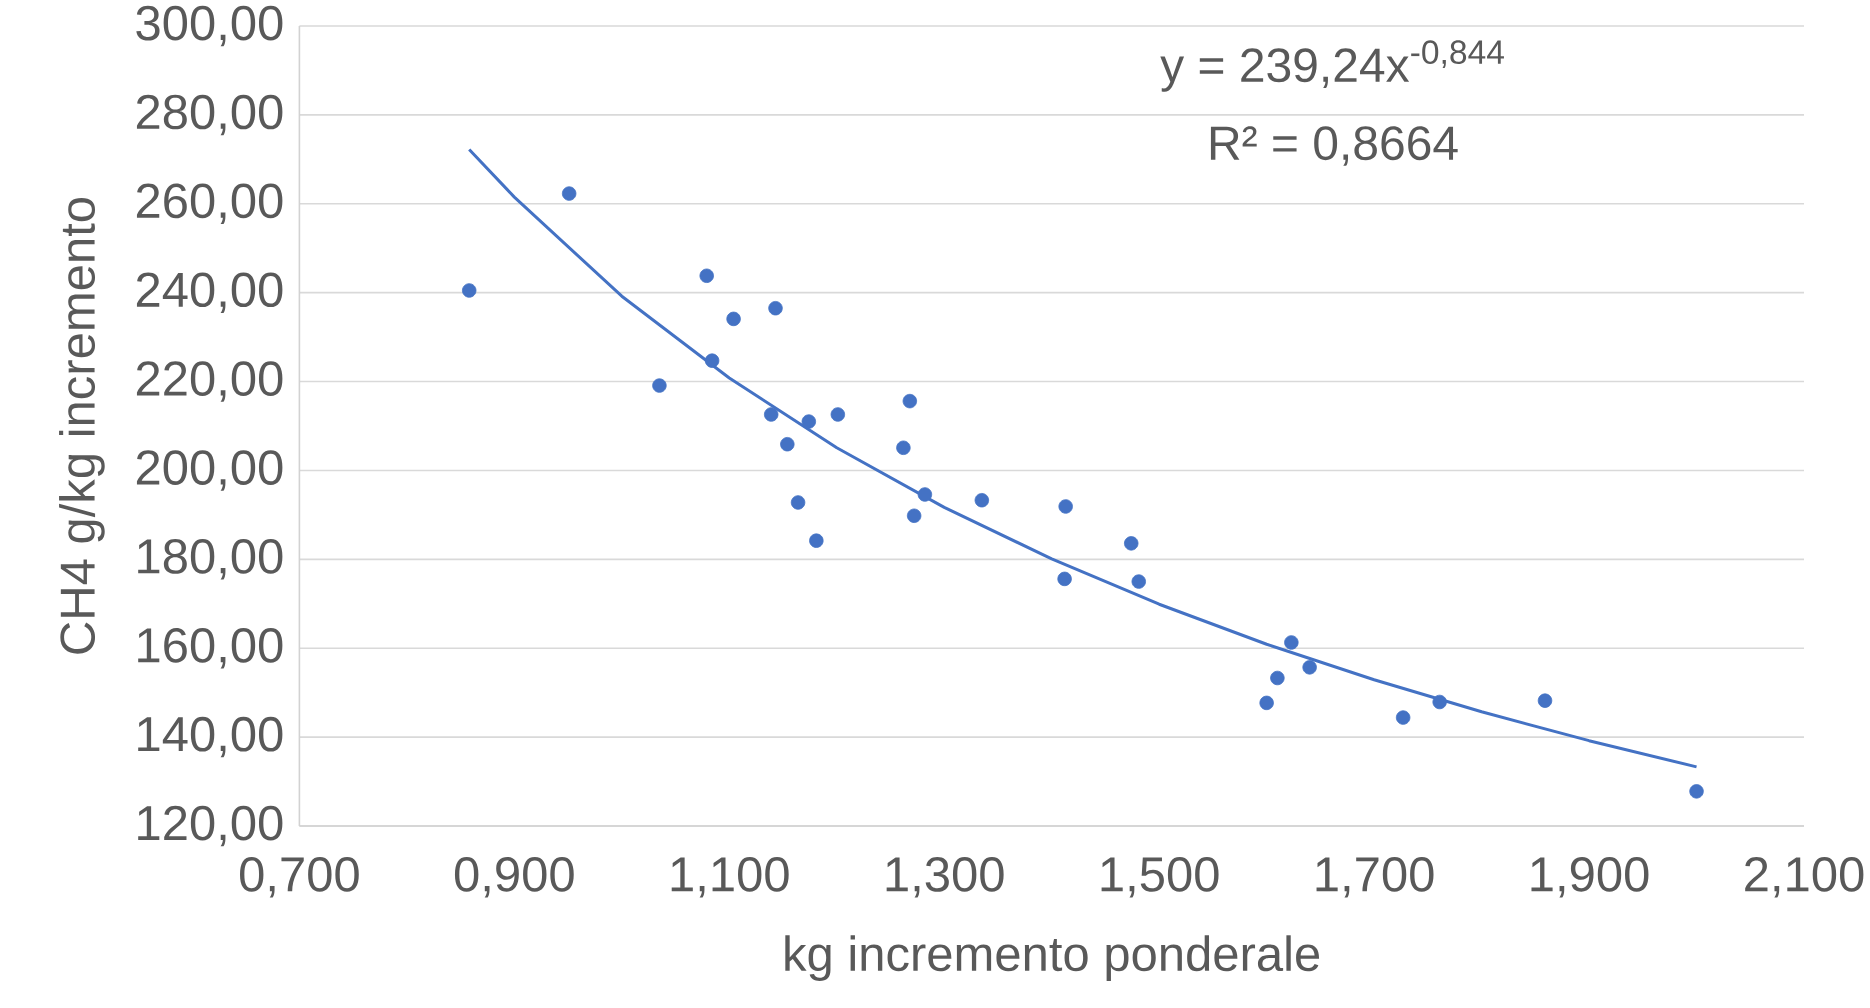 The image size is (1870, 1008). Describe the element at coordinates (209, 470) in the screenshot. I see `y-tick-label: 200,00` at that location.